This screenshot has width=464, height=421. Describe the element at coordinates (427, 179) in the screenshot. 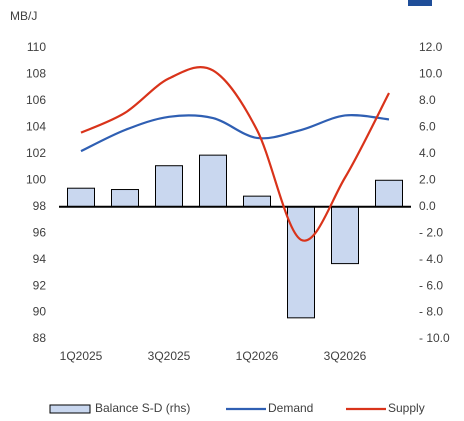

I see `y2-tick-label: 2.0` at that location.